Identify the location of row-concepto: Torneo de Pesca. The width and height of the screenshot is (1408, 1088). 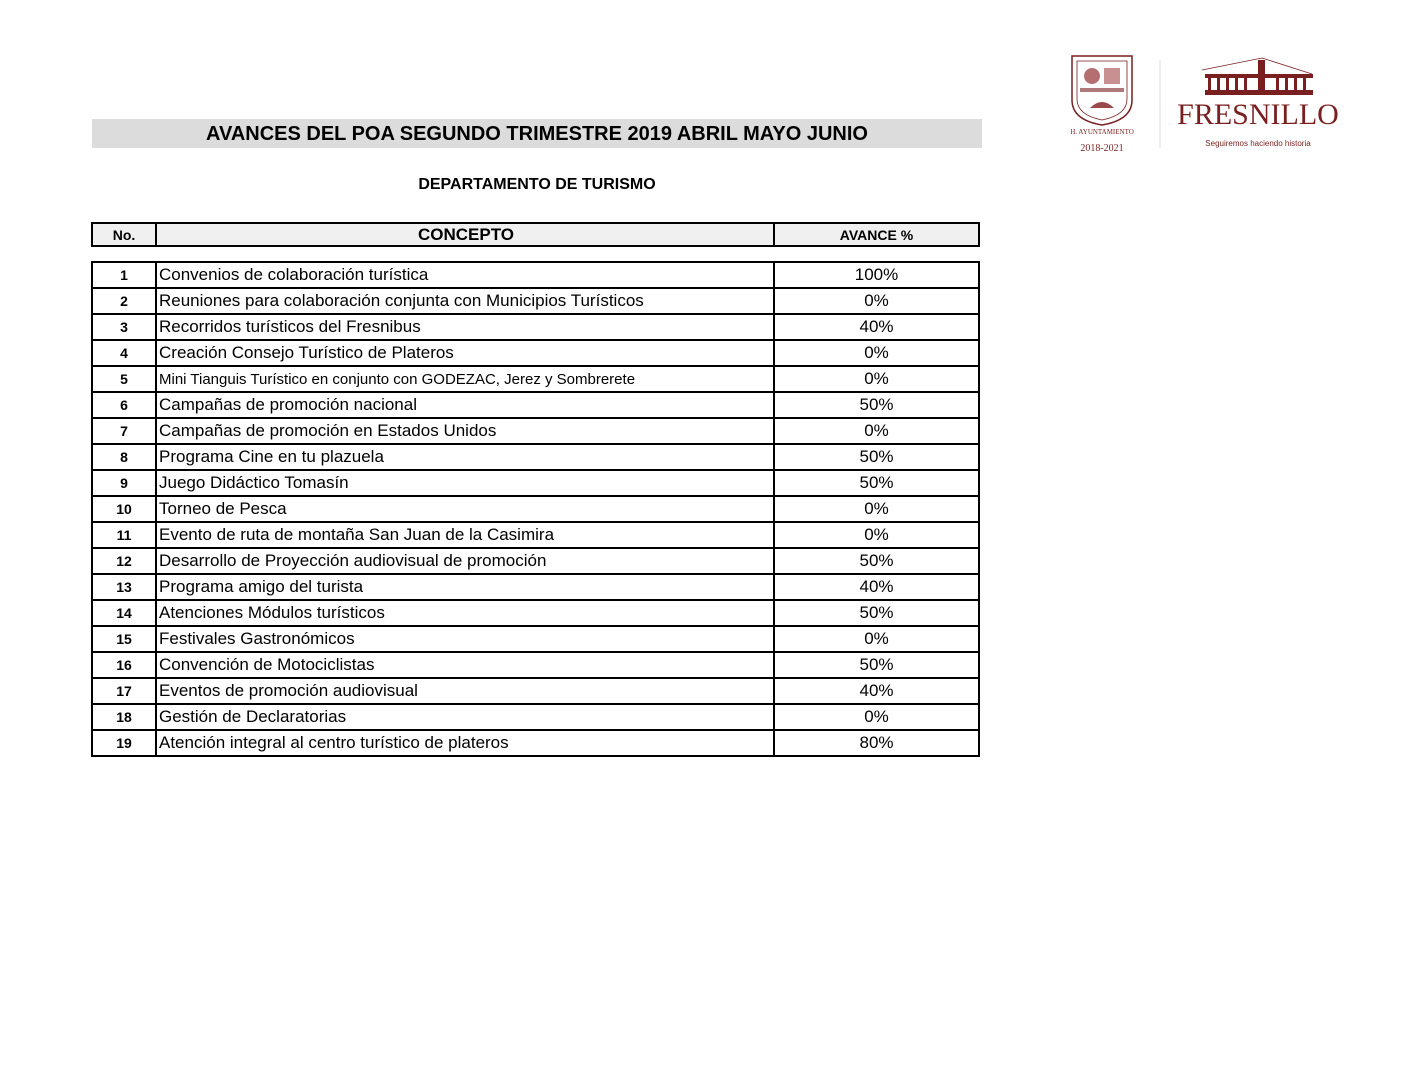
(465, 509).